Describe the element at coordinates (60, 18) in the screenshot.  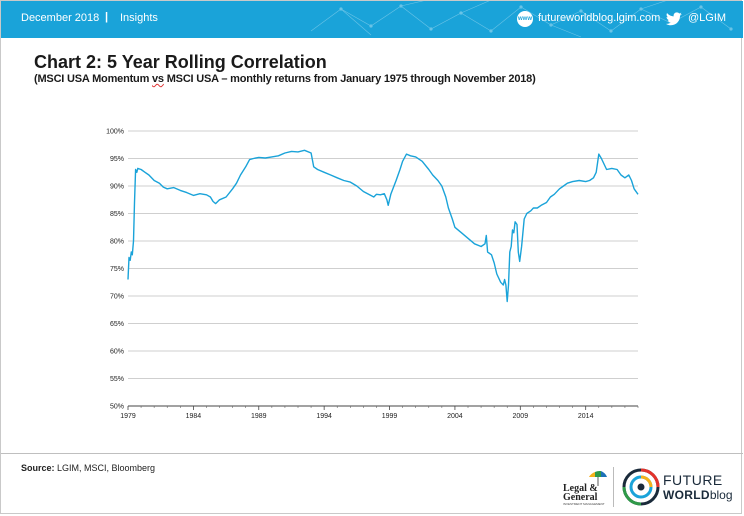
I see `header-date: December 2018` at that location.